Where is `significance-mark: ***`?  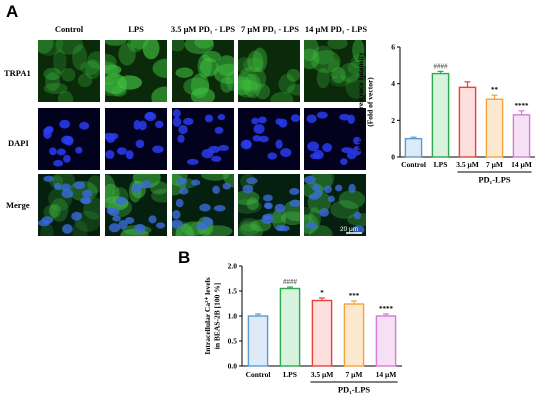
significance-mark: *** is located at coordinates (354, 296).